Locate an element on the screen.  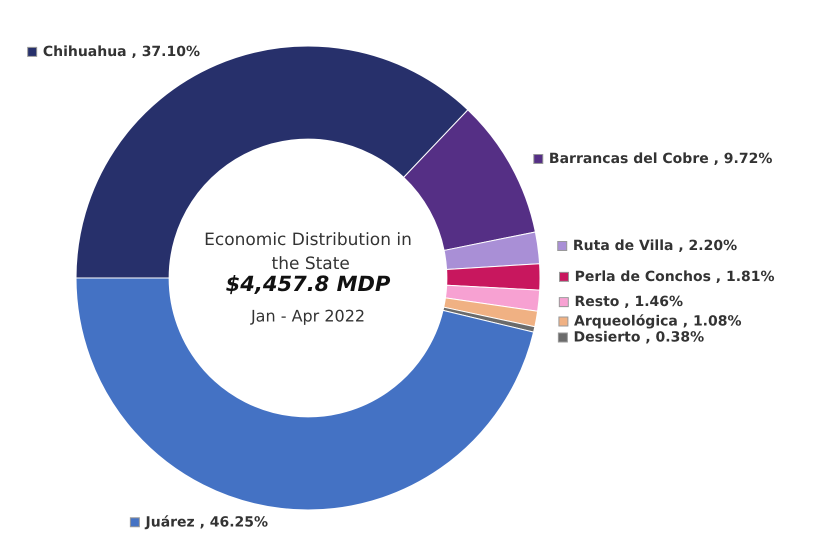
legend-label: Arqueológica , 1.08% is located at coordinates (658, 322).